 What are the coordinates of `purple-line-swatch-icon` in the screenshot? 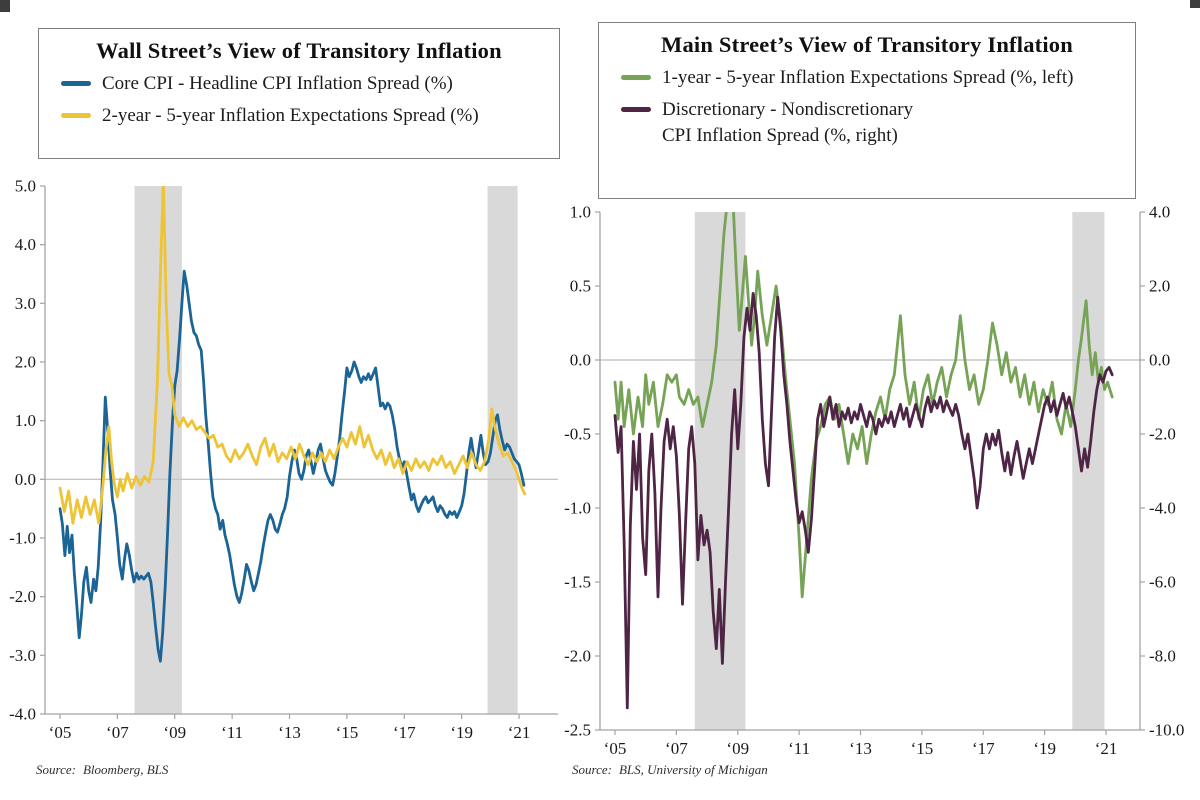 It's located at (636, 109).